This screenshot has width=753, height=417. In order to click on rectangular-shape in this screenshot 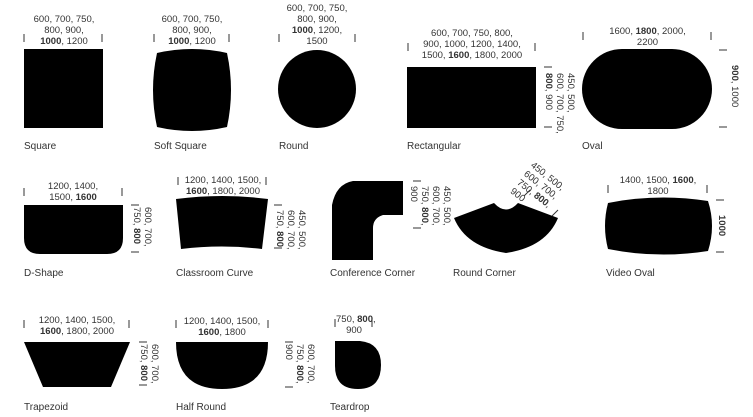, I will do `click(471, 97)`.